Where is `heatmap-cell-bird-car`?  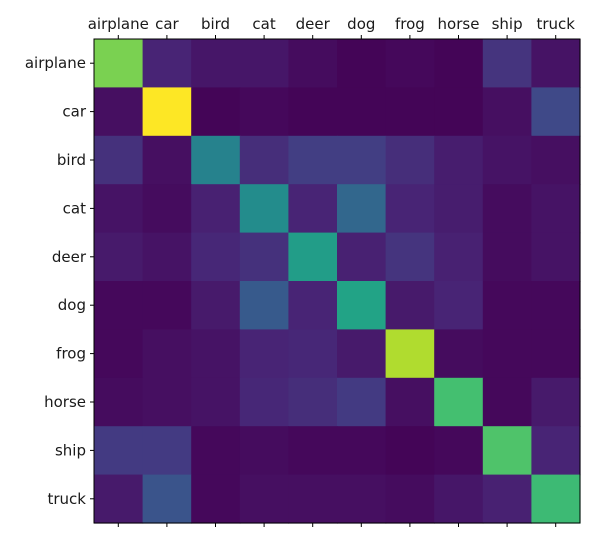 heatmap-cell-bird-car is located at coordinates (167, 160).